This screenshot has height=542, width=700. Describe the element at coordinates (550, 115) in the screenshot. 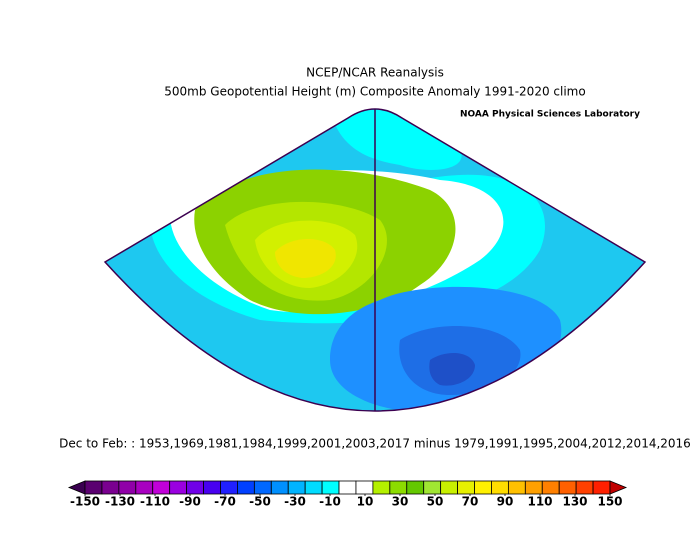

I see `lab-label: NOAA Physical Sciences Laboratory` at that location.